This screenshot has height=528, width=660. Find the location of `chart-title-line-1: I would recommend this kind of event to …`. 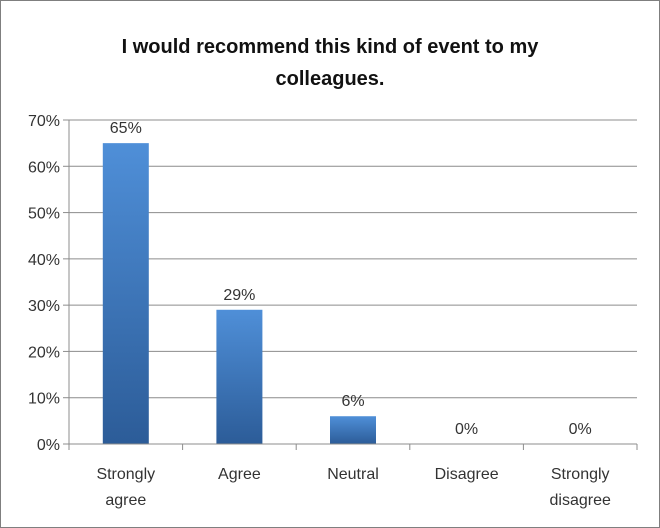

chart-title-line-1: I would recommend this kind of event to … is located at coordinates (331, 47).